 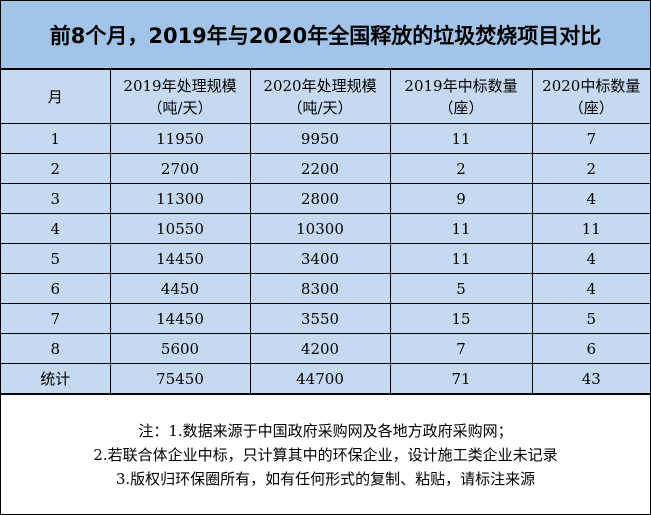 What do you see at coordinates (320, 288) in the screenshot?
I see `table-cell: 8300` at bounding box center [320, 288].